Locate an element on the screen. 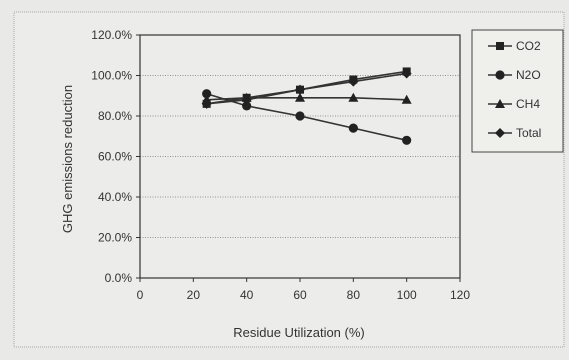 The width and height of the screenshot is (569, 360). x-tick-label: 80 is located at coordinates (354, 295).